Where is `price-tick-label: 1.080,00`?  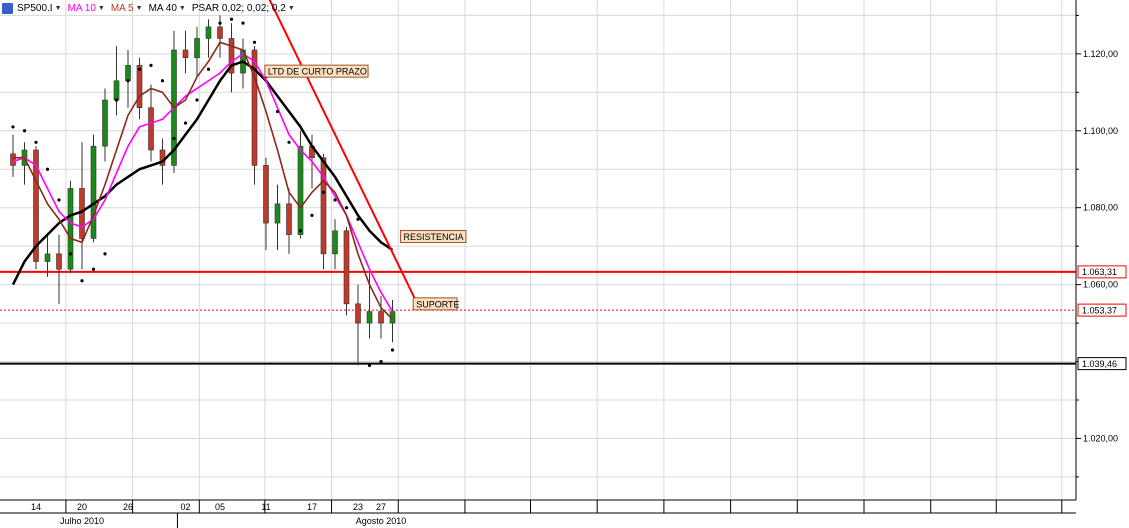 price-tick-label: 1.080,00 is located at coordinates (1100, 208).